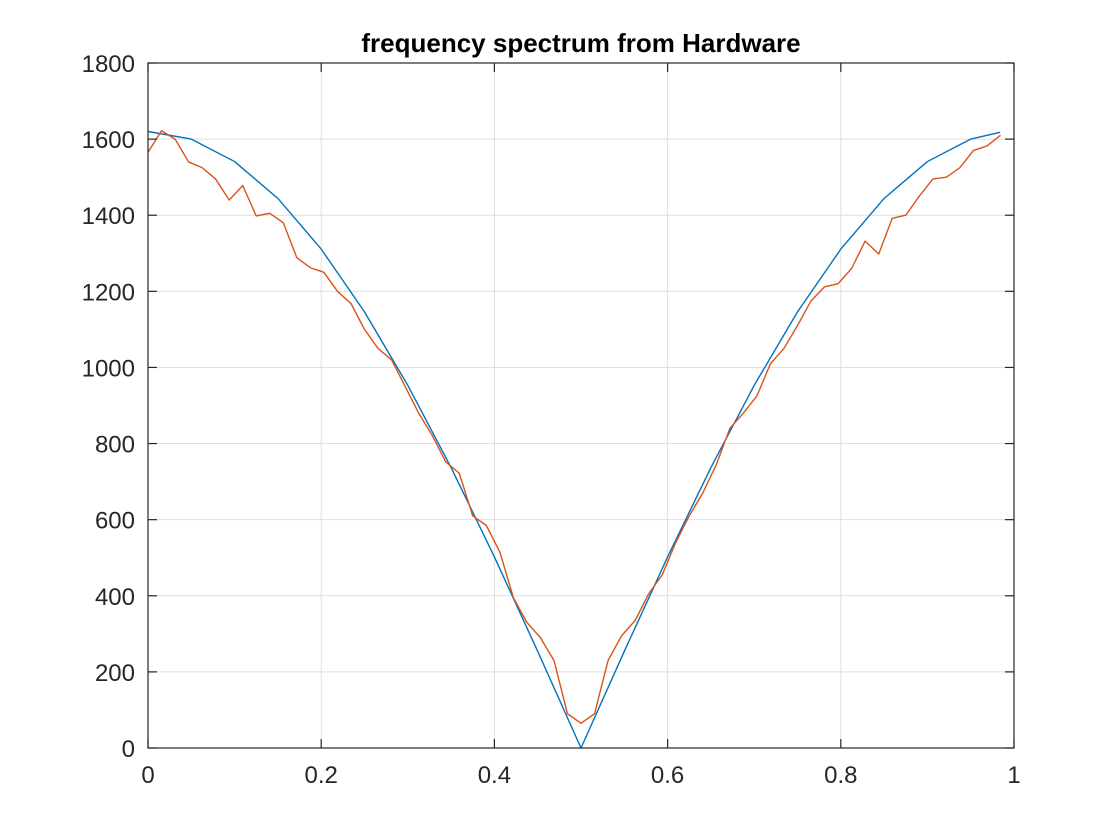 This screenshot has width=1120, height=840. What do you see at coordinates (840, 775) in the screenshot?
I see `x-tick-label: 0.8` at bounding box center [840, 775].